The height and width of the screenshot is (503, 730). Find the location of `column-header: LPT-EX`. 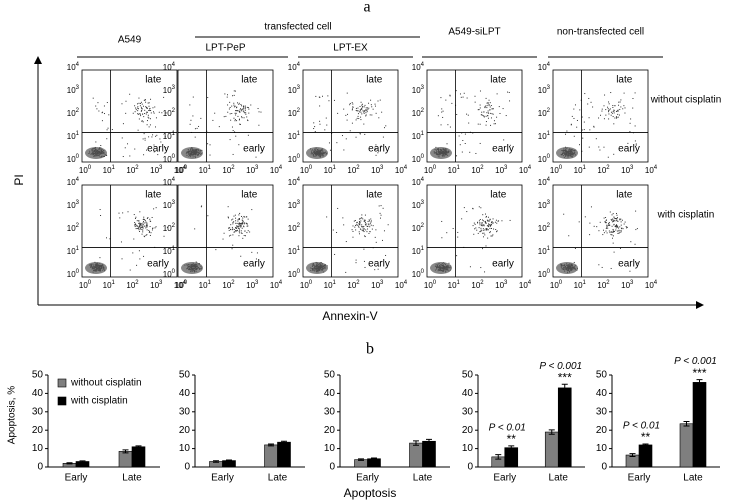

column-header: LPT-EX is located at coordinates (350, 48).